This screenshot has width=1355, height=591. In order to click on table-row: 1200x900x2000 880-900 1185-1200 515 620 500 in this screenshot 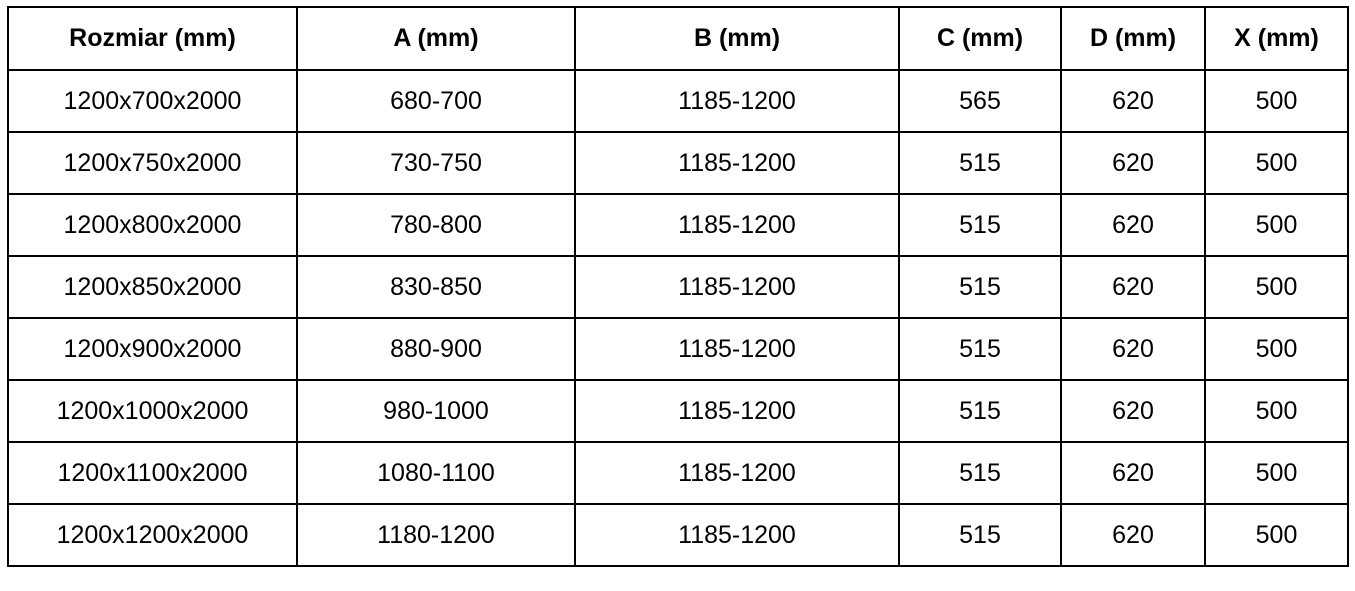, I will do `click(678, 349)`.